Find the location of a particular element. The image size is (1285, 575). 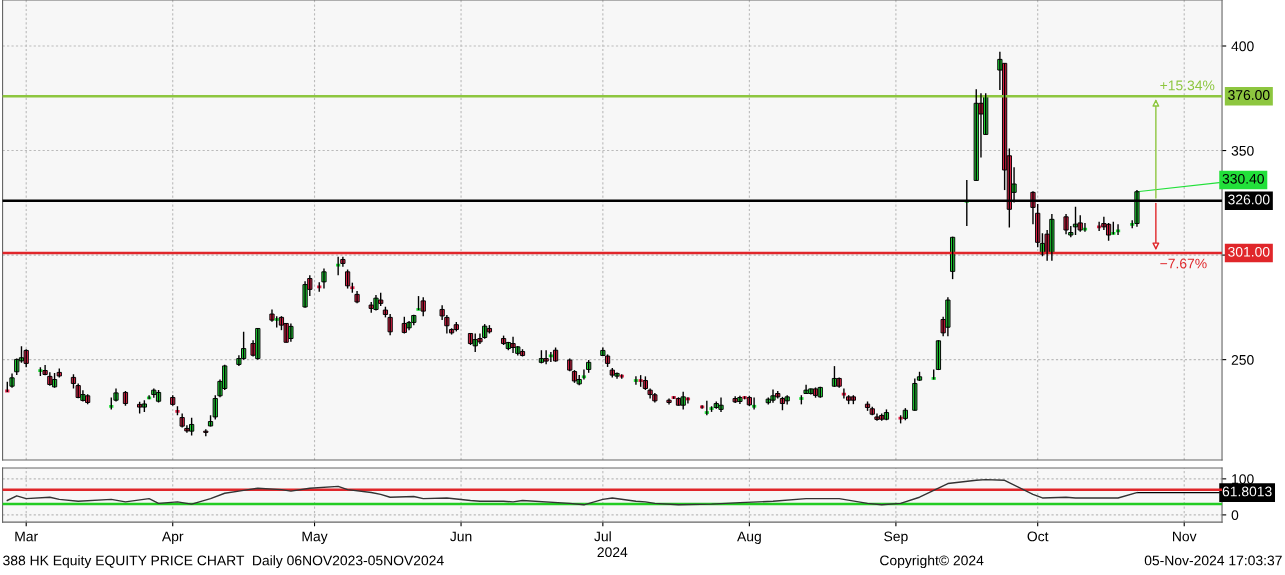

ref-line-label: 301.00 is located at coordinates (1249, 251).